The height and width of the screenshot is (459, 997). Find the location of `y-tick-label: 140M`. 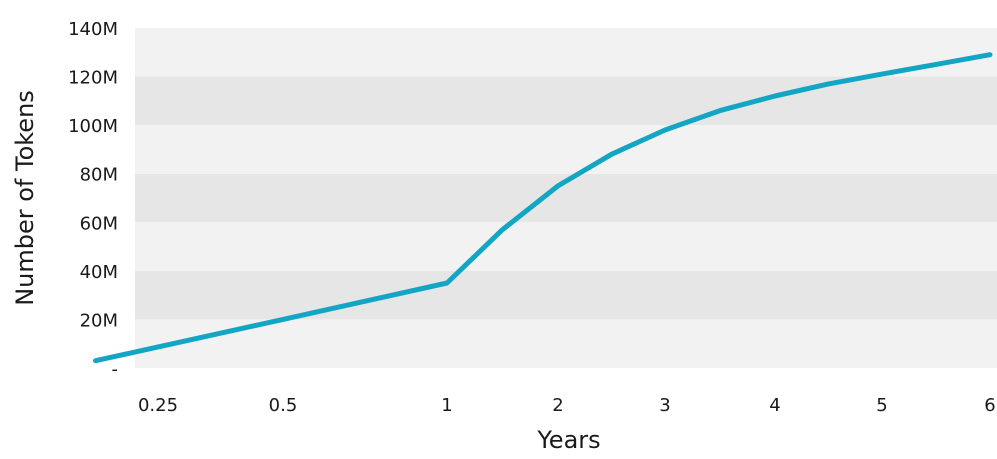

y-tick-label: 140M is located at coordinates (93, 29).